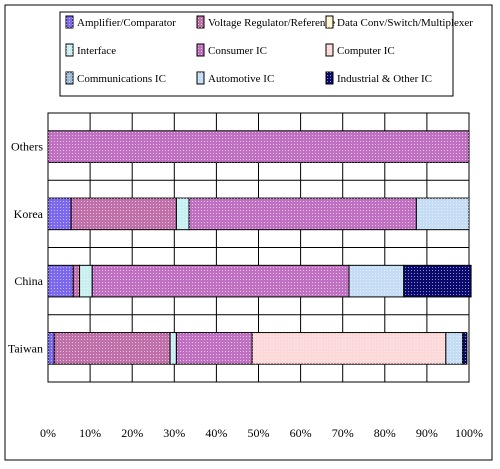 The height and width of the screenshot is (469, 500). Describe the element at coordinates (27, 147) in the screenshot. I see `category-label-others: Others` at that location.